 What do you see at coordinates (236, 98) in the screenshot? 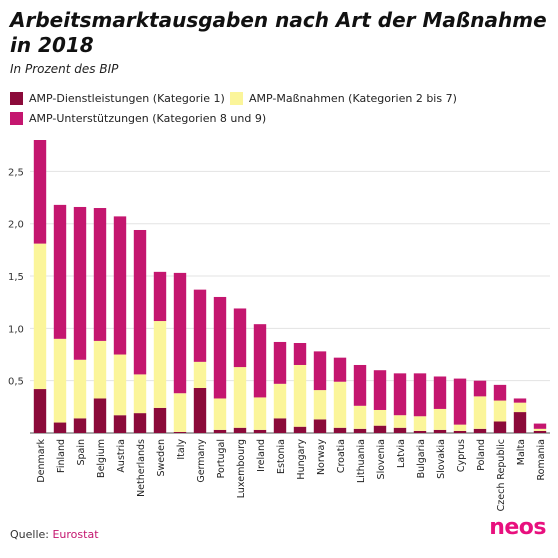
I see `legend-swatch-massnahmen` at bounding box center [236, 98].